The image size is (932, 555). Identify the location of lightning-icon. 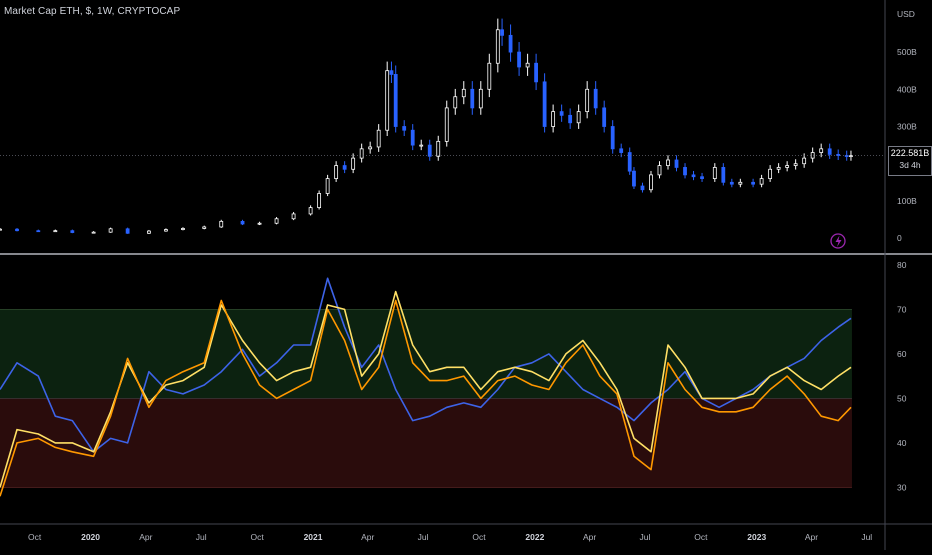
(838, 241).